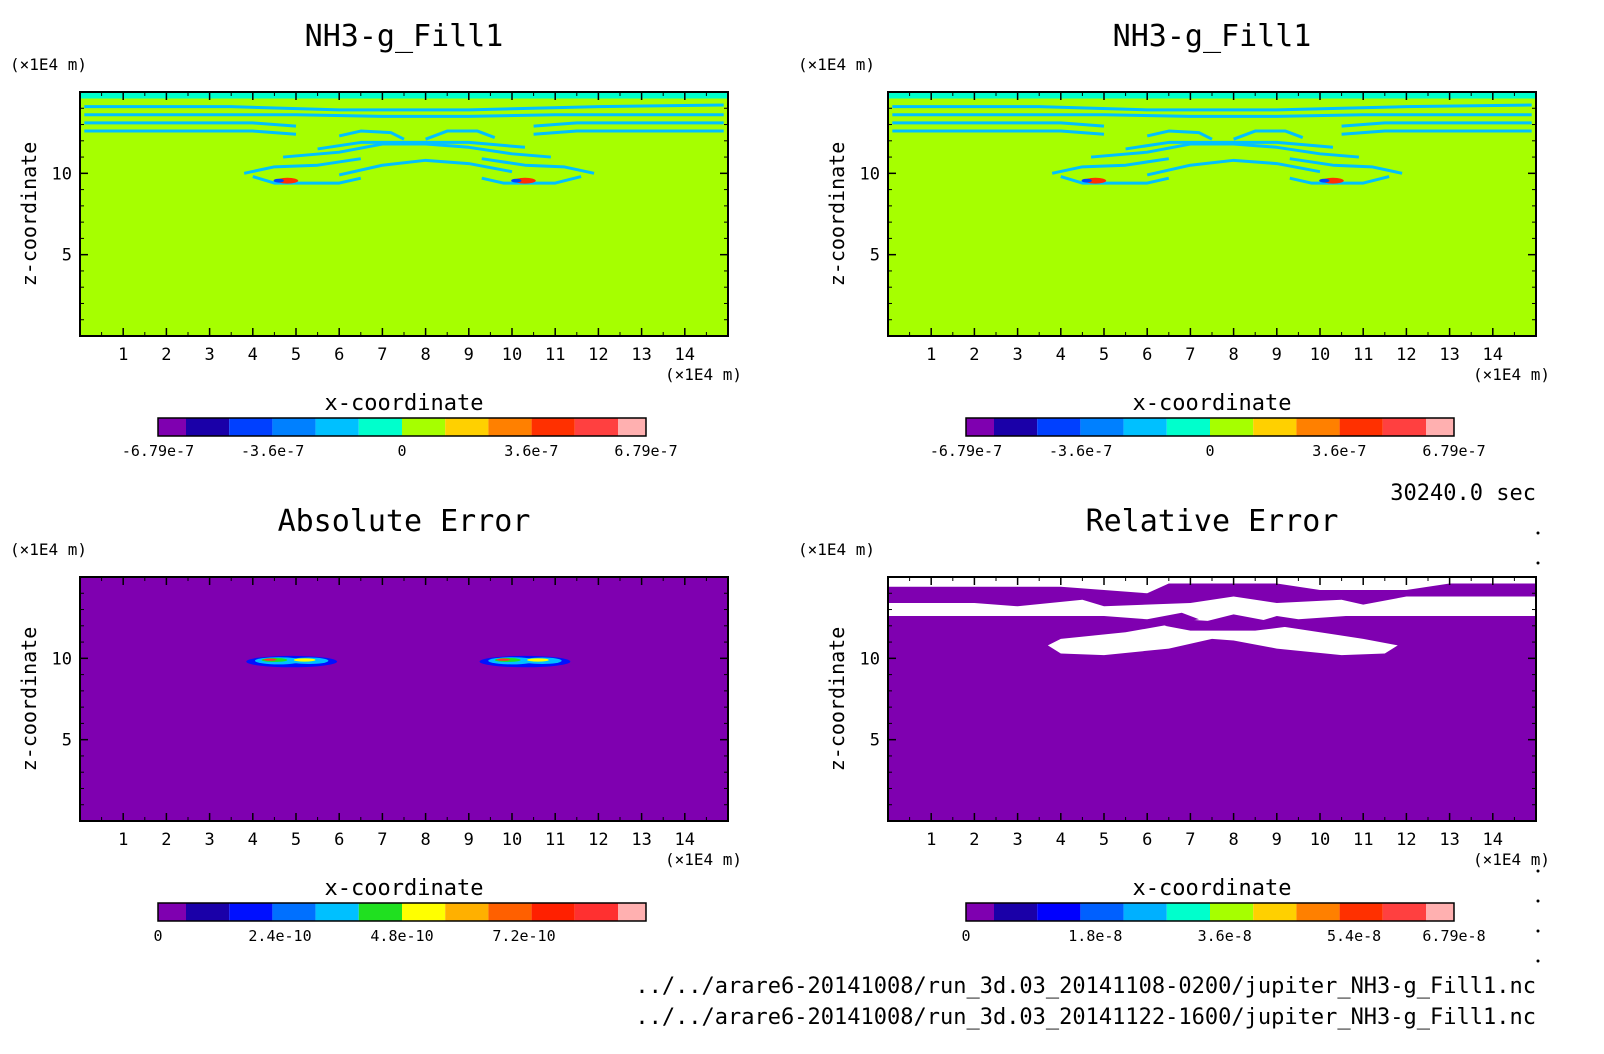  I want to click on defined-region, so click(1229, 622).